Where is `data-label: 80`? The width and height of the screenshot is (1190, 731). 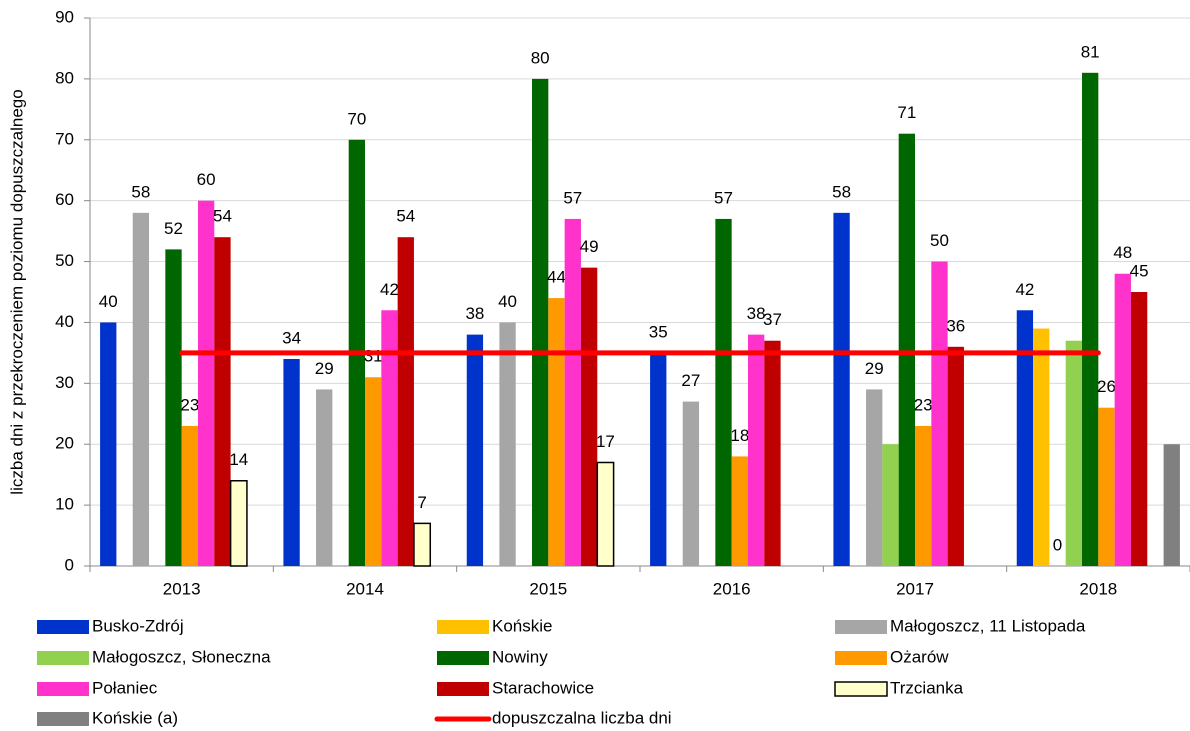 data-label: 80 is located at coordinates (540, 57).